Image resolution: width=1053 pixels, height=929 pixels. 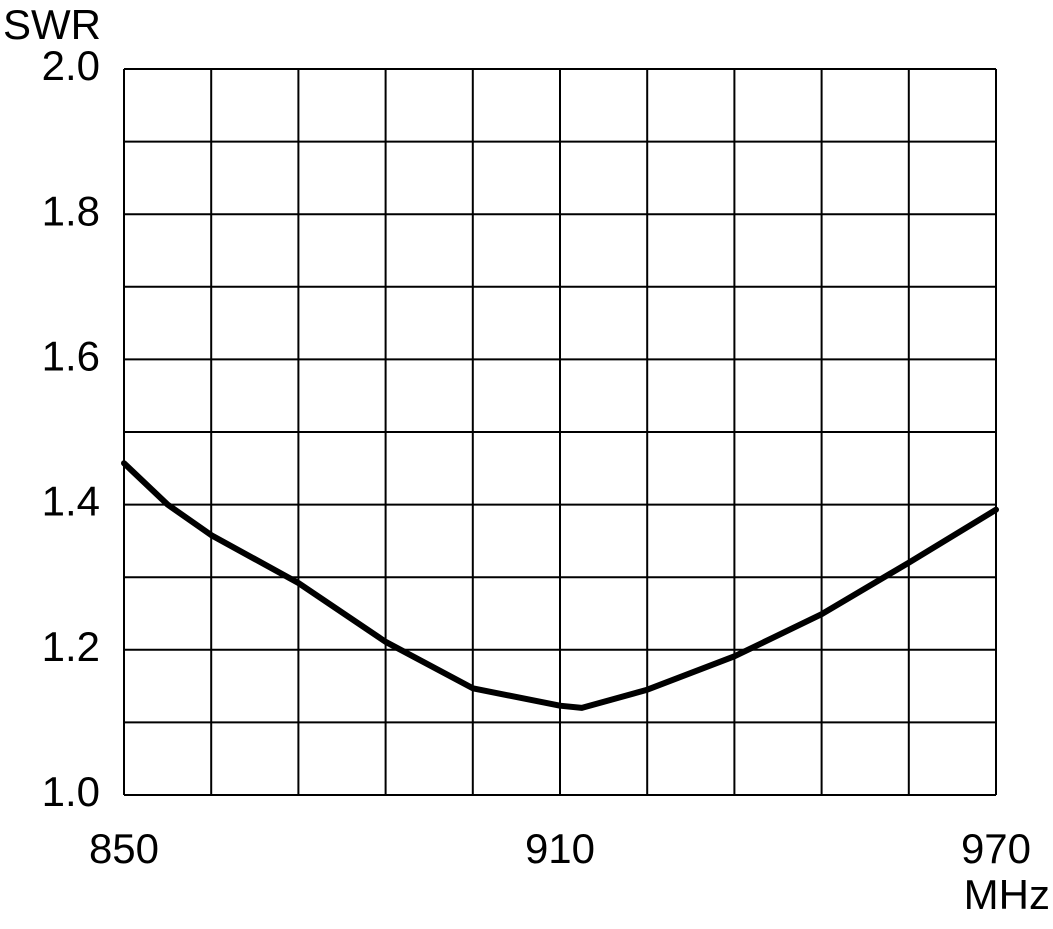 I want to click on y-tick-label: 1.8, so click(x=71, y=210).